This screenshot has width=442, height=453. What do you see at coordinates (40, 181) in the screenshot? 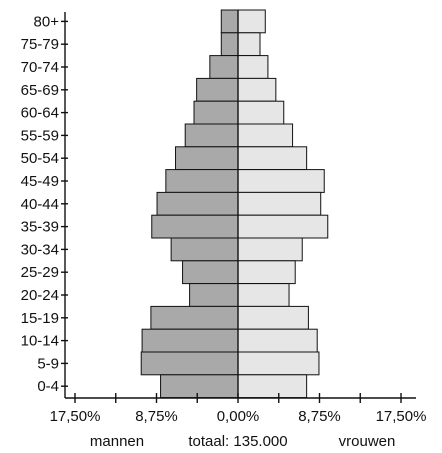
I see `age-label-45-49: 45-49` at bounding box center [40, 181].